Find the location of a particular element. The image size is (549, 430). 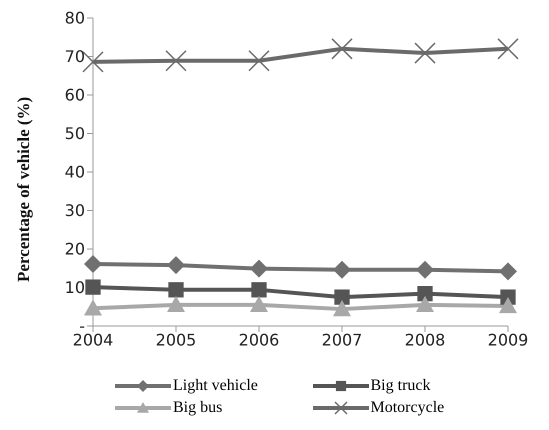

y-tick-label: 30 is located at coordinates (74, 210).